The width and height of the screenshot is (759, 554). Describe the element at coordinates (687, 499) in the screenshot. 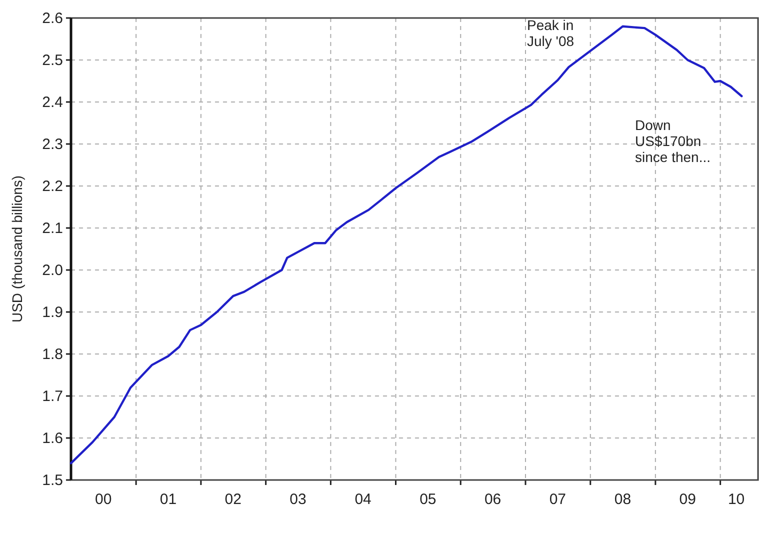

I see `x-tick-label: 09` at that location.